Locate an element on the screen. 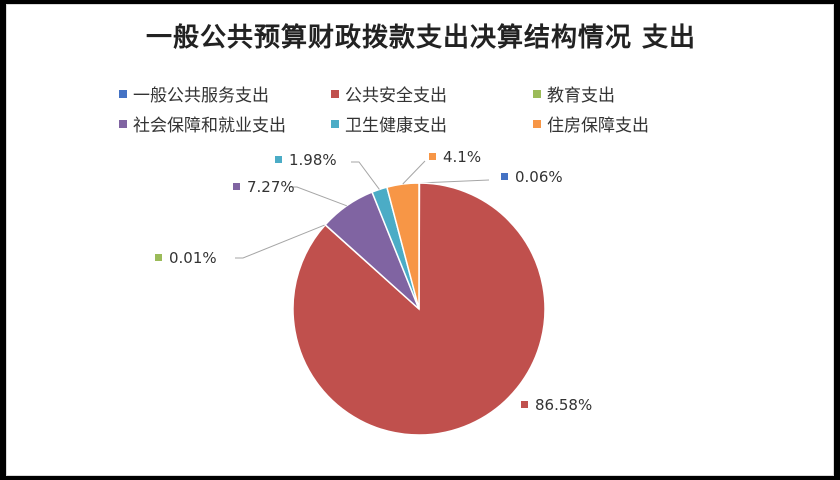 Image resolution: width=840 pixels, height=480 pixels. legend-item: 社会保障和就业支出 is located at coordinates (202, 123).